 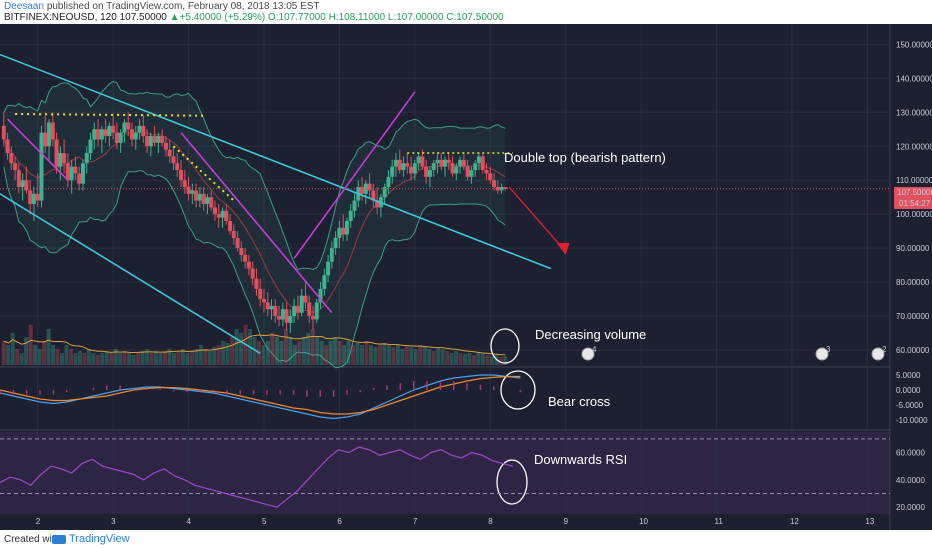 I want to click on x-tick-label: 10, so click(x=643, y=521).